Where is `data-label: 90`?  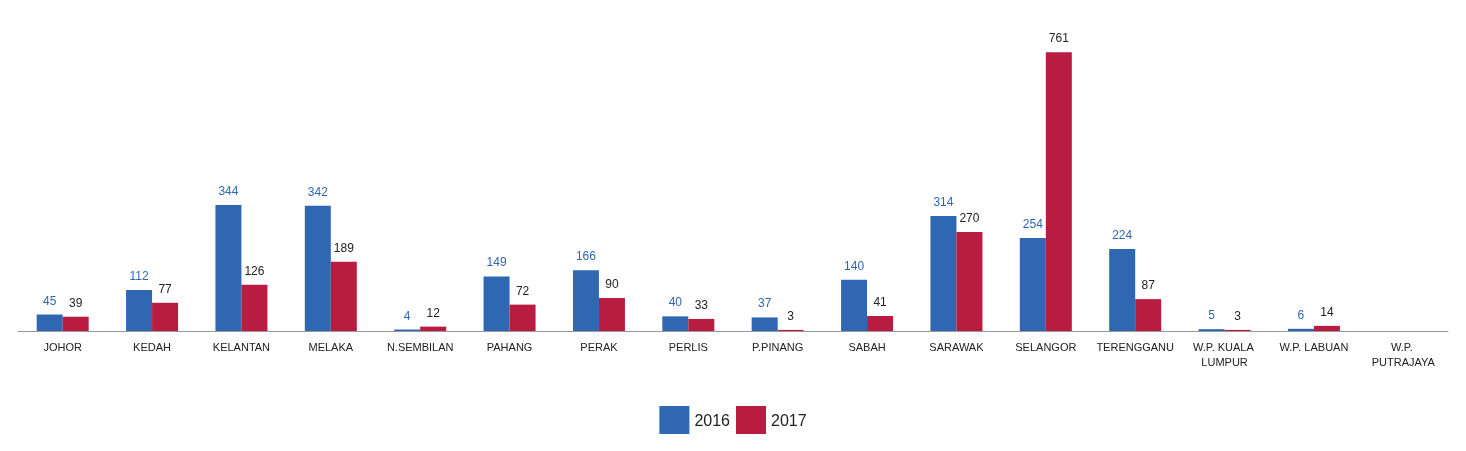 data-label: 90 is located at coordinates (612, 284).